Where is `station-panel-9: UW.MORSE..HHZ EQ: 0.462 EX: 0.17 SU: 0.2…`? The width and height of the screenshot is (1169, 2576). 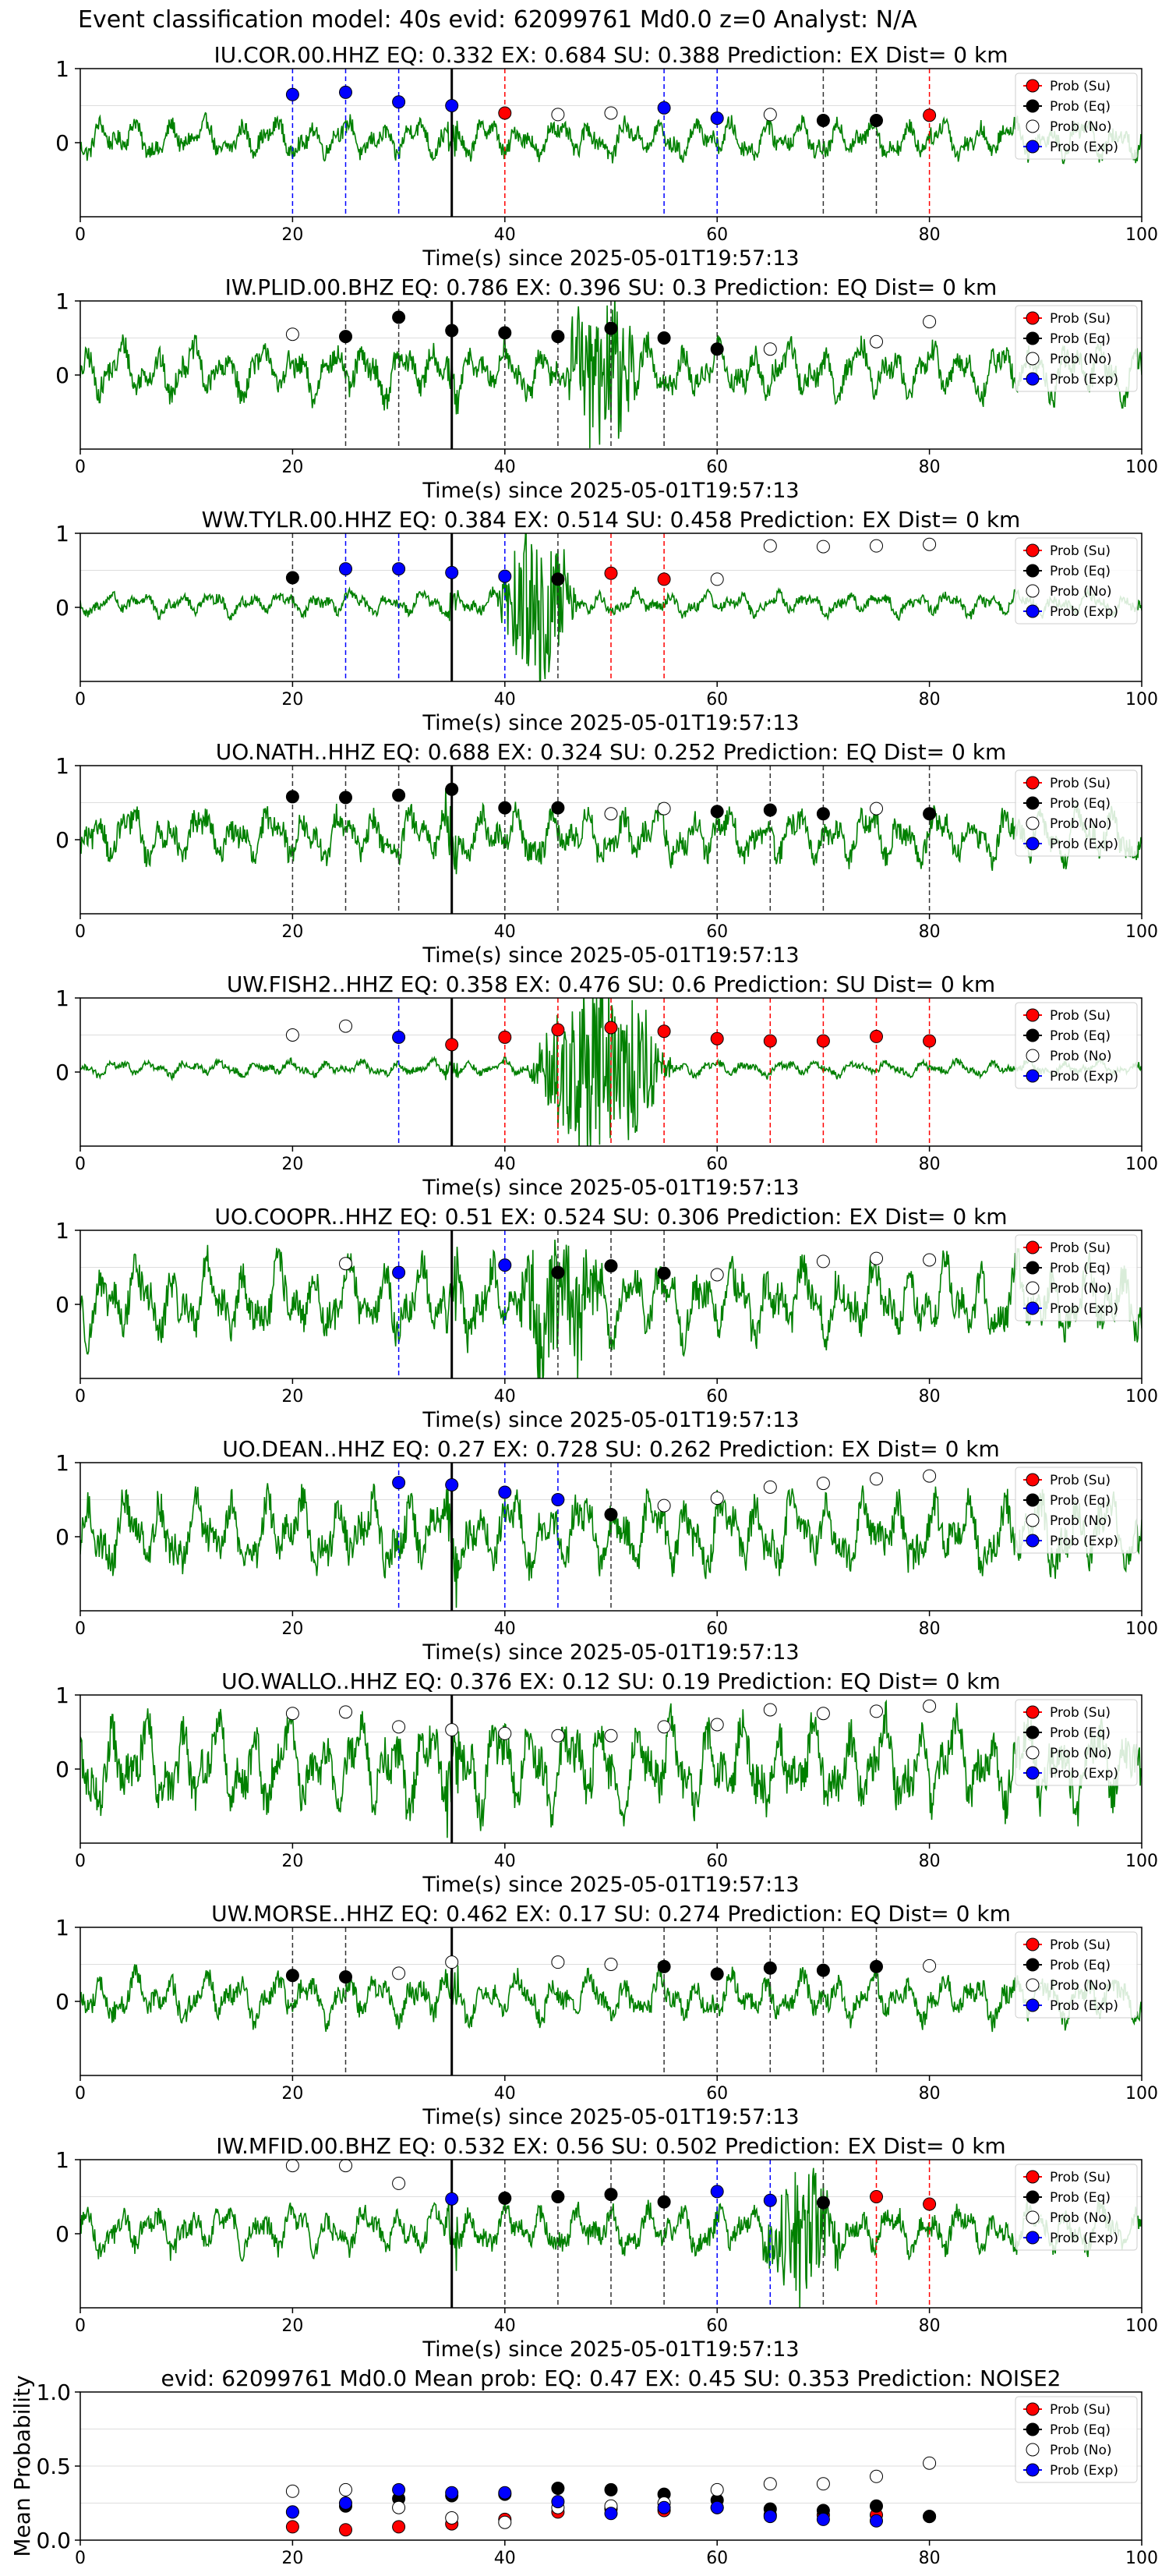
station-panel-9: UW.MORSE..HHZ EQ: 0.462 EX: 0.17 SU: 0.2… is located at coordinates (606, 2015).